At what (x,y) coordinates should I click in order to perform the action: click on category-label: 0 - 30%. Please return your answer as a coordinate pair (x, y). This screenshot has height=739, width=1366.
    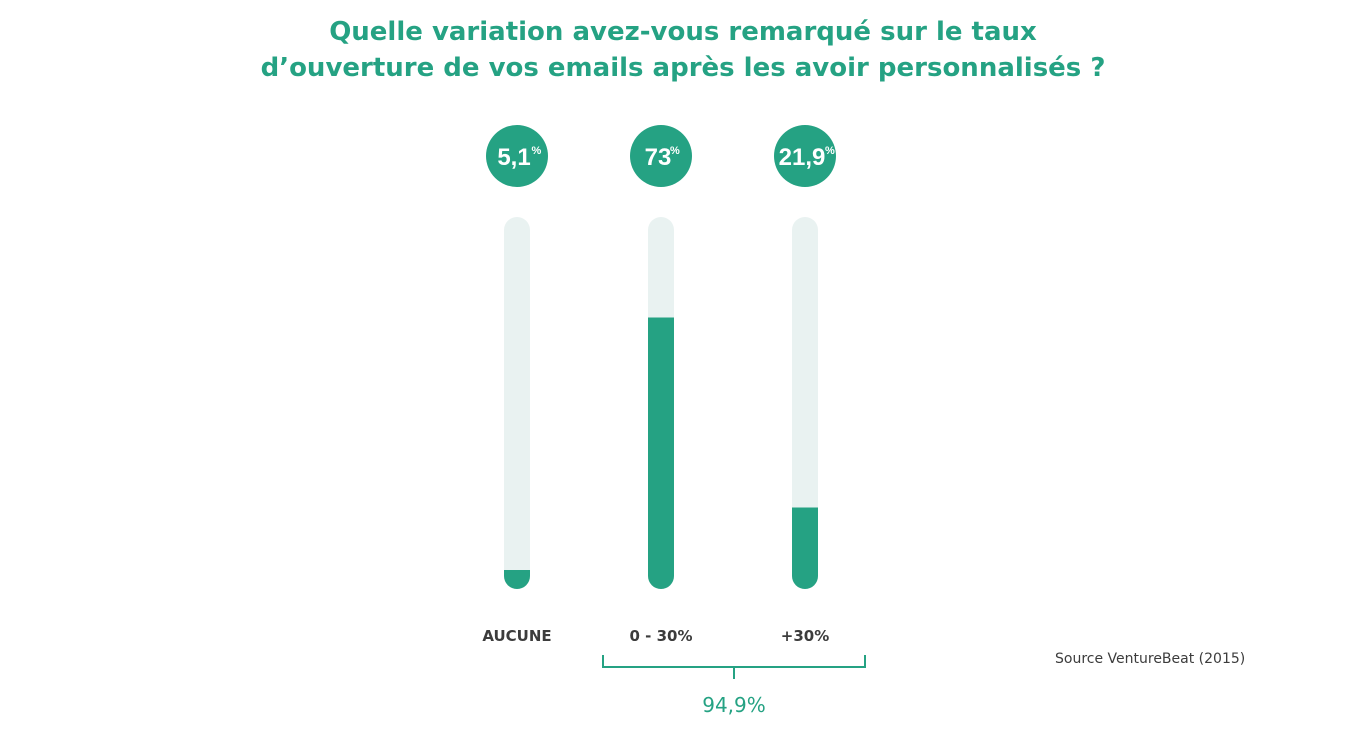
    Looking at the image, I should click on (660, 636).